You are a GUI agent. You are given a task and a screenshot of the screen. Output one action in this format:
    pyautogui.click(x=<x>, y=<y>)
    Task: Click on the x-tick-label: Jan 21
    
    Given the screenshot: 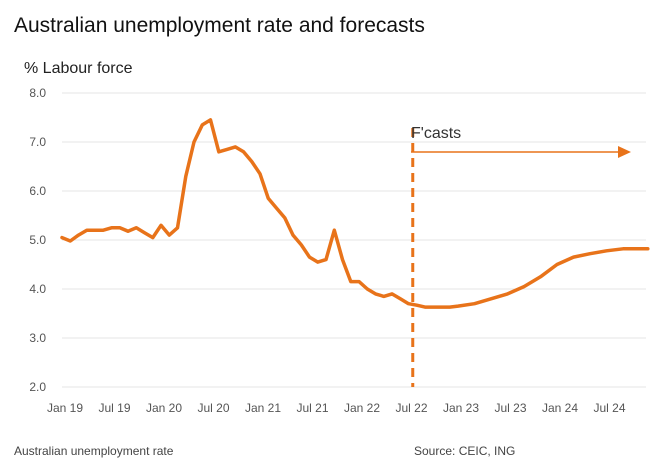 What is the action you would take?
    pyautogui.click(x=263, y=408)
    